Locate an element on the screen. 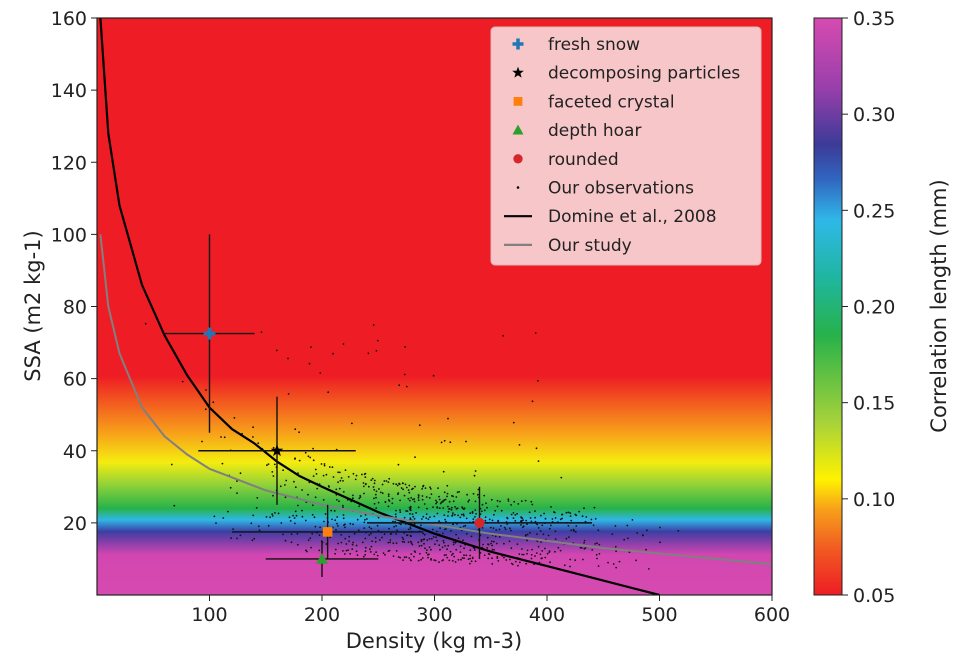  y-tick-label: 80 is located at coordinates (75, 308).